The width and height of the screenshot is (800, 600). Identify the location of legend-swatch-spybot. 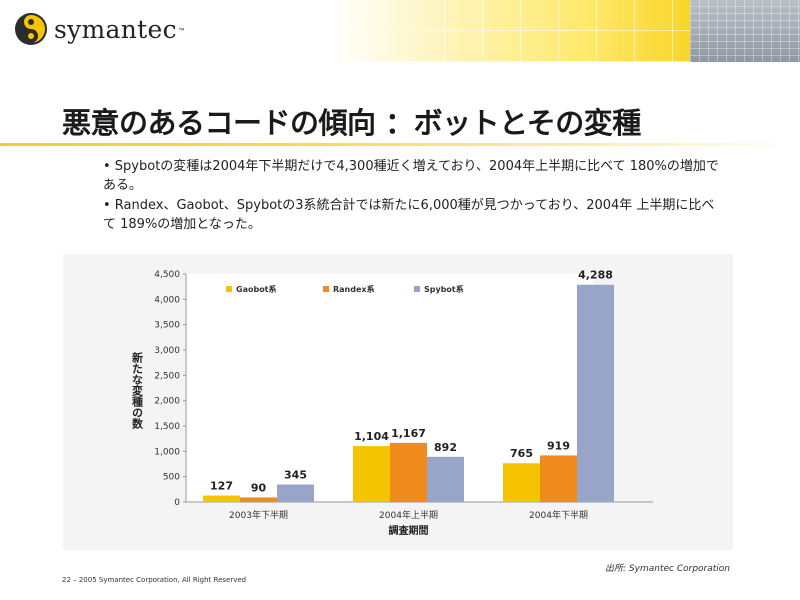
(417, 289).